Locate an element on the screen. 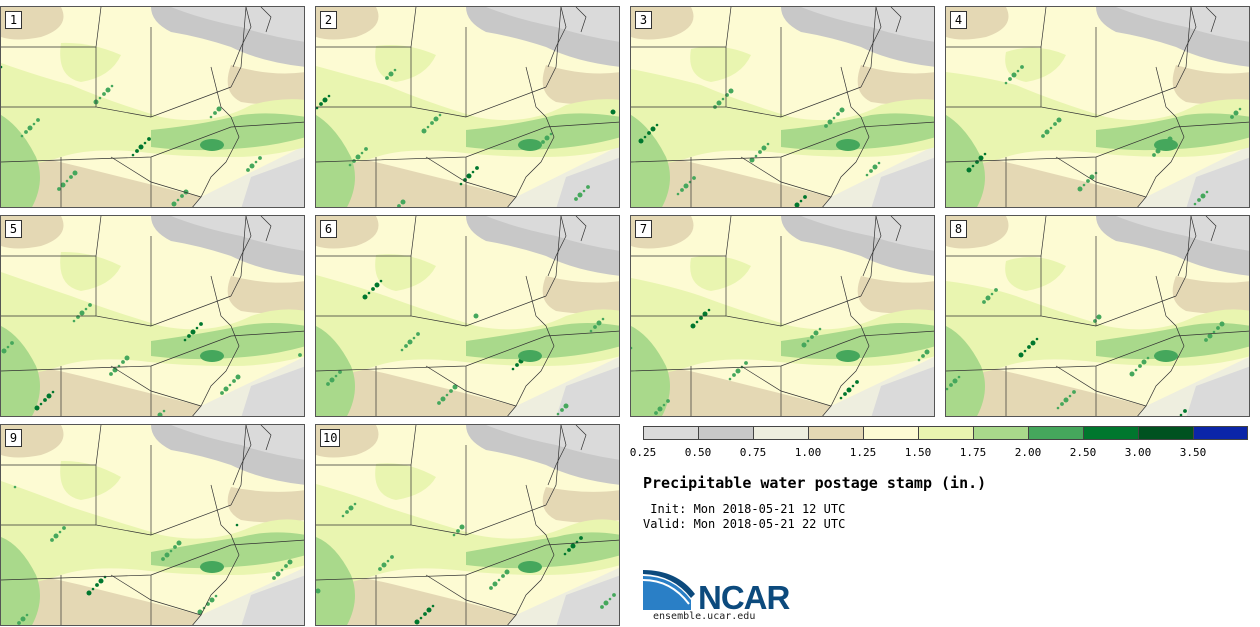 The image size is (1260, 627). ensemble-member-panel: 10 is located at coordinates (467, 525).